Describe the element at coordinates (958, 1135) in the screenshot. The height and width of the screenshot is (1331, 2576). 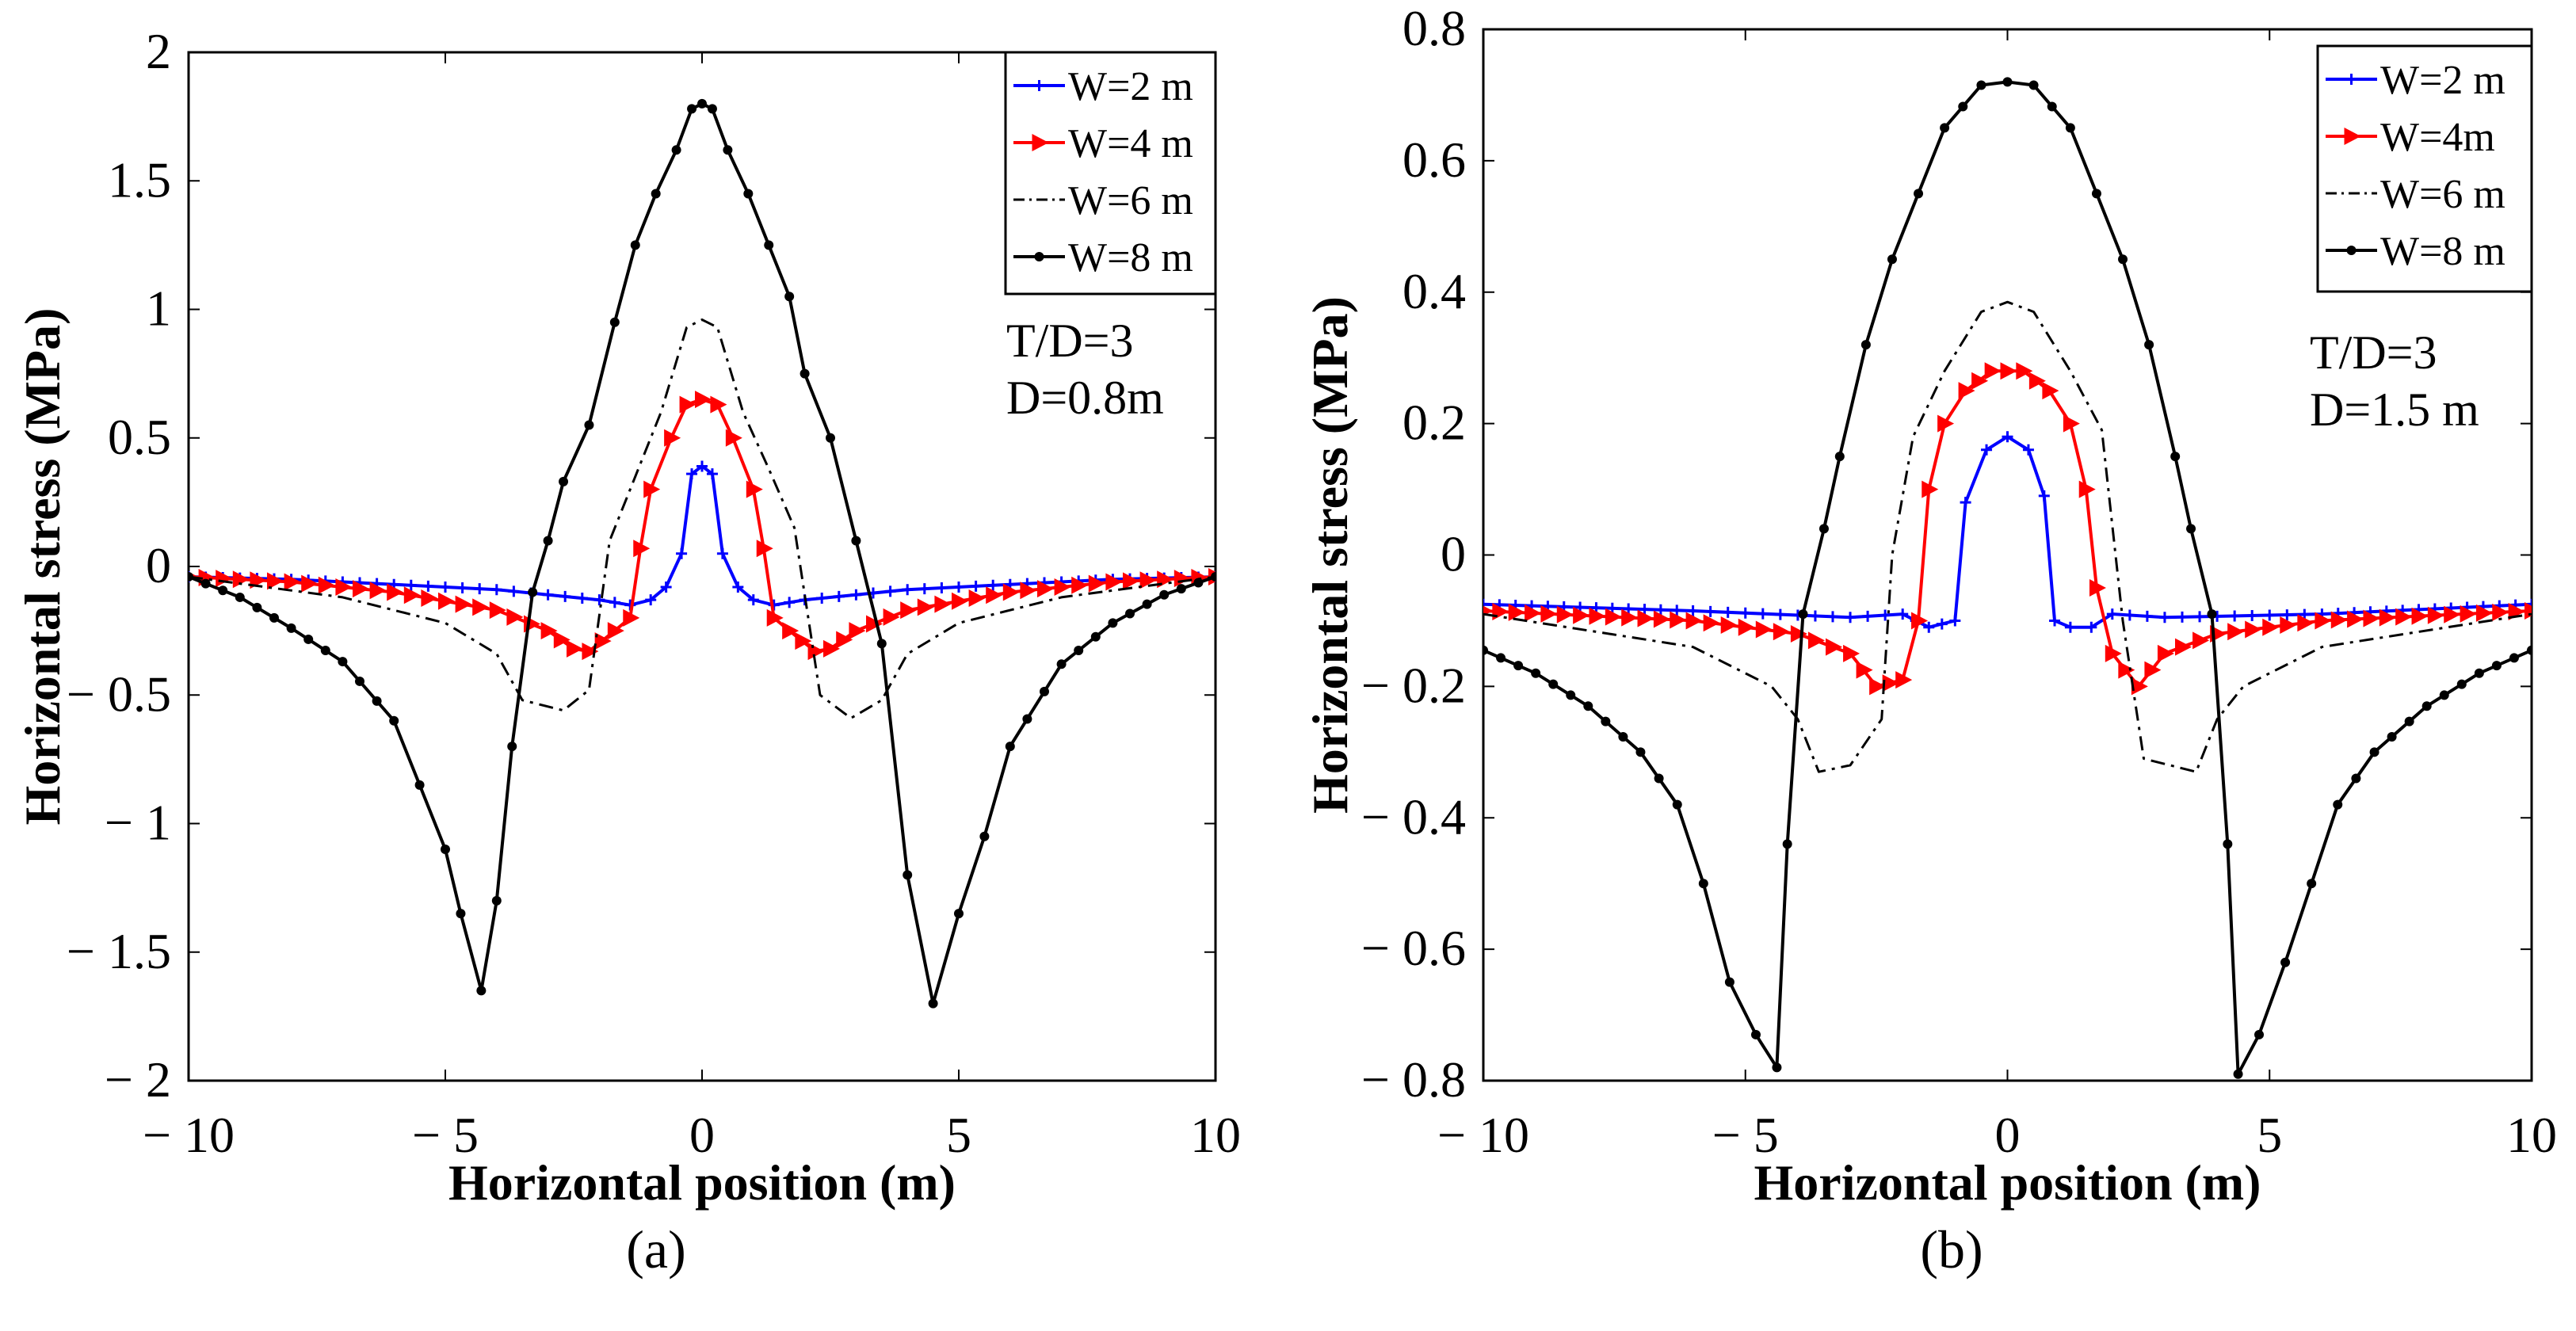
I see `x-tick-label: 5` at that location.